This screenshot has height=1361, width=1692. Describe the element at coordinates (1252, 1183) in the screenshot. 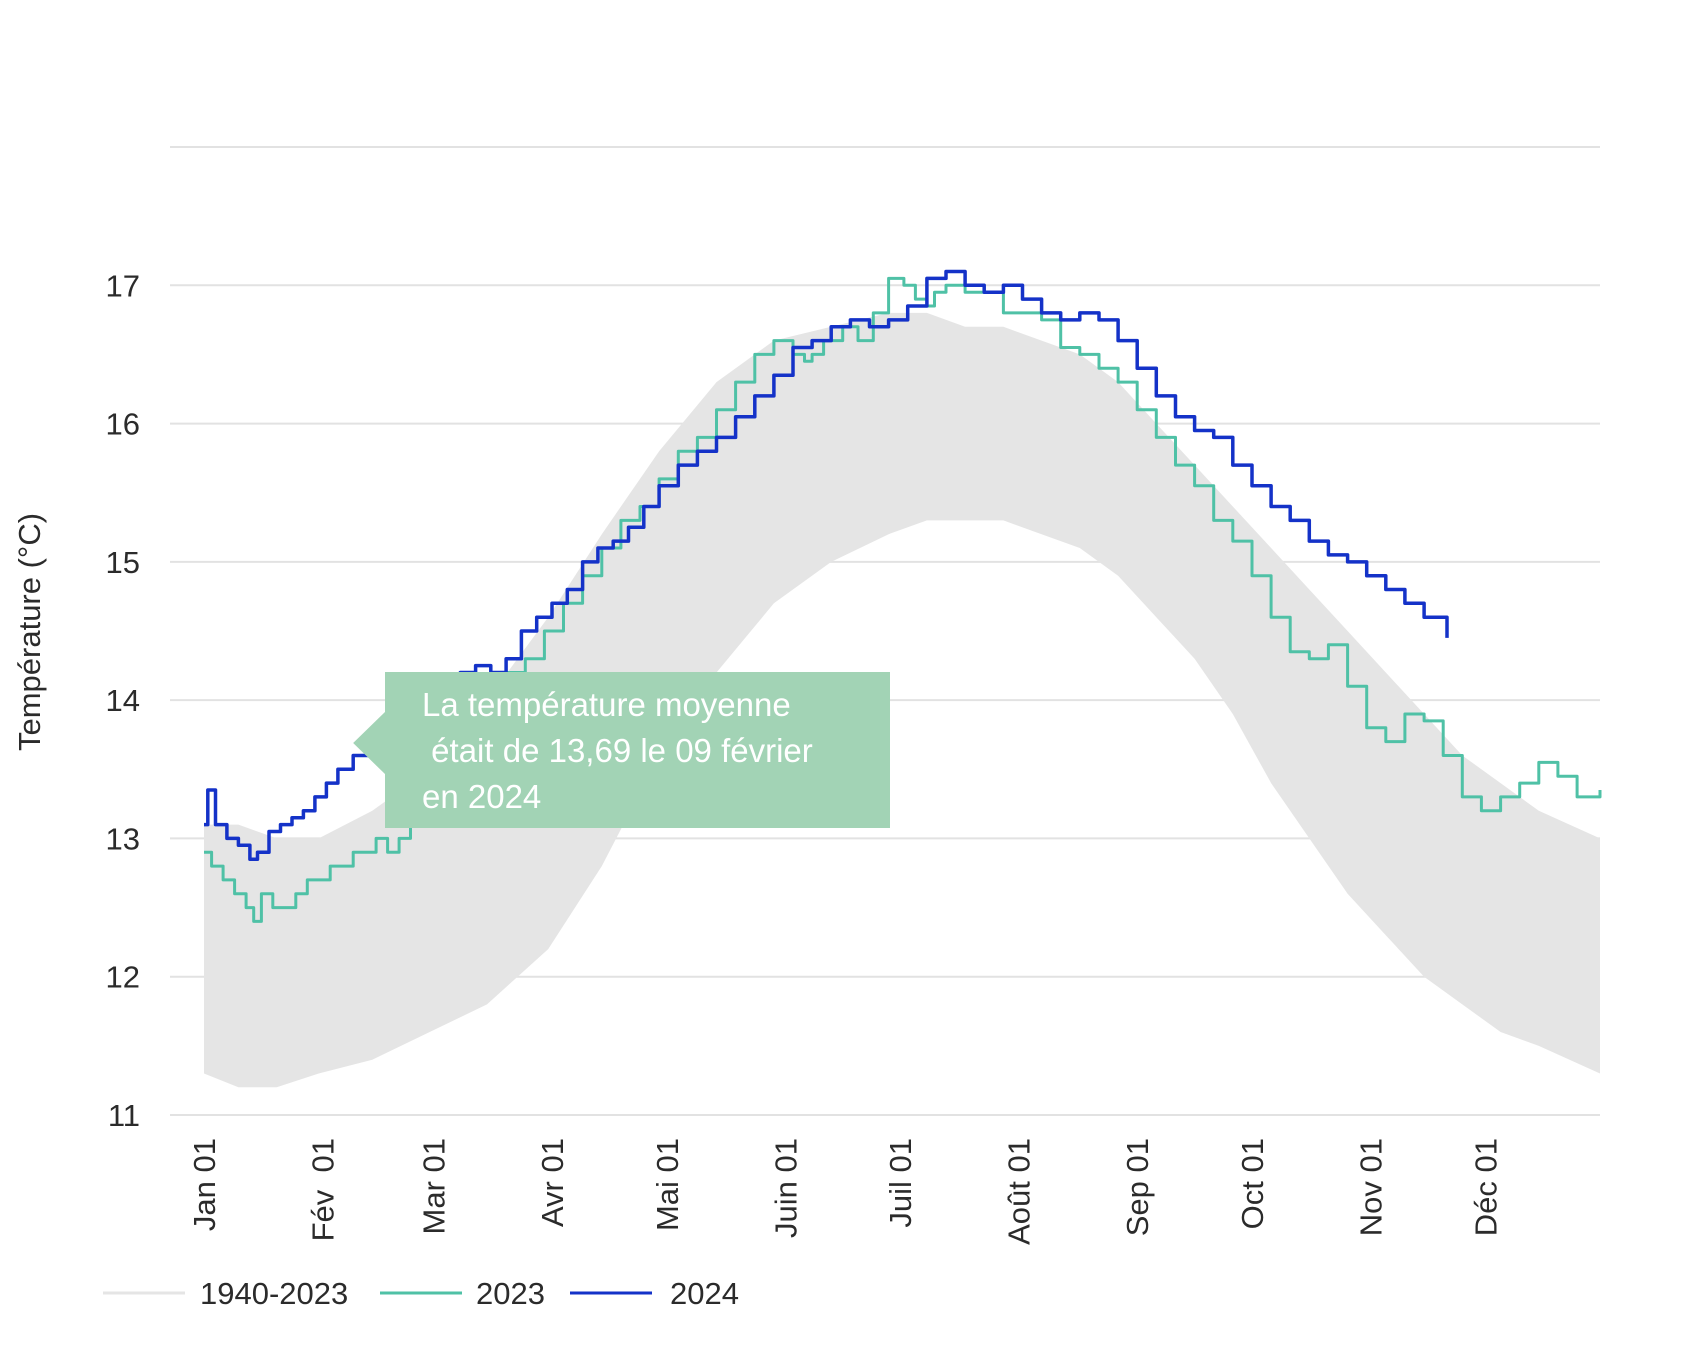

I see `x-tick-label: Oct 01` at that location.